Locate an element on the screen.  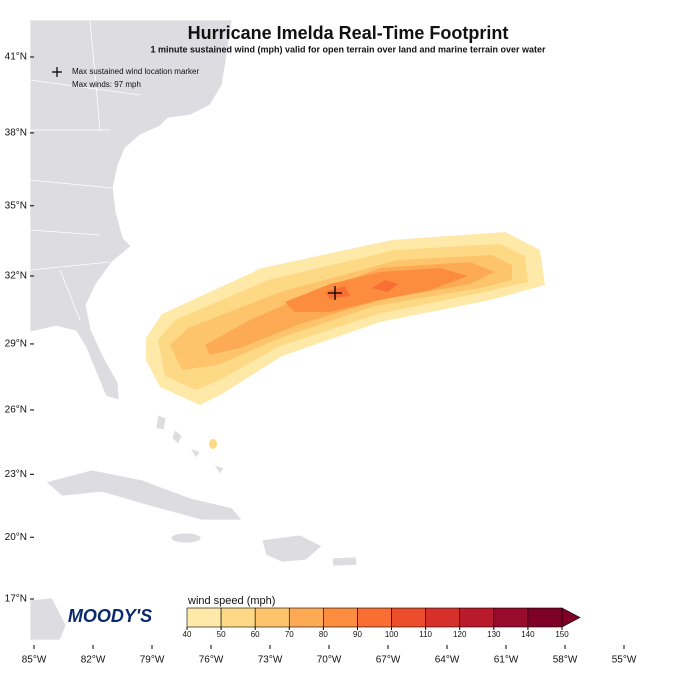
lon-tick-label: 76°W is located at coordinates (211, 660).